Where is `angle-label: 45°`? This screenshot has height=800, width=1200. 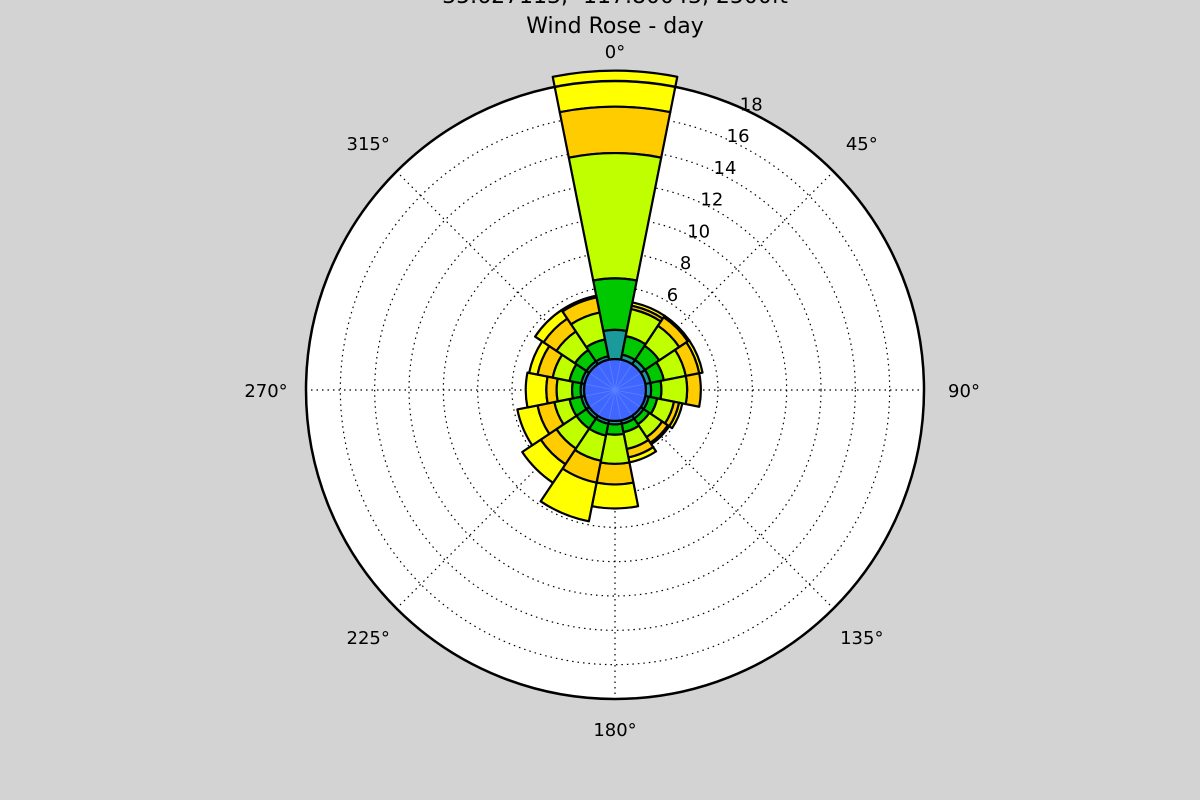 angle-label: 45° is located at coordinates (862, 144).